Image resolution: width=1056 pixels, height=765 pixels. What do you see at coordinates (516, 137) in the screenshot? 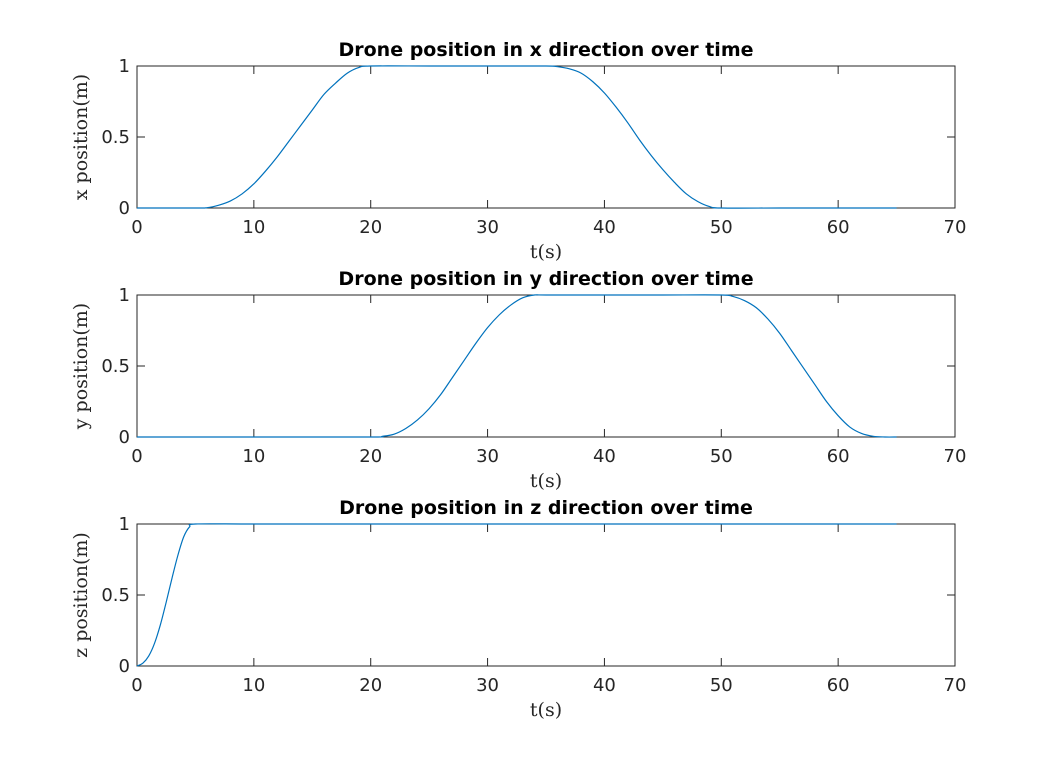
I see `x-position-line` at bounding box center [516, 137].